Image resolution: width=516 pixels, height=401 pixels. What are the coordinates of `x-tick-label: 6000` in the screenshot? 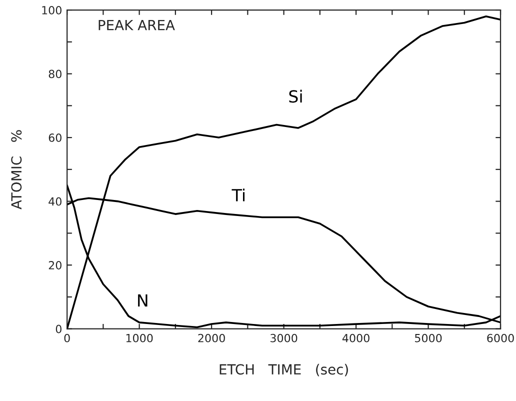 It's located at (500, 338).